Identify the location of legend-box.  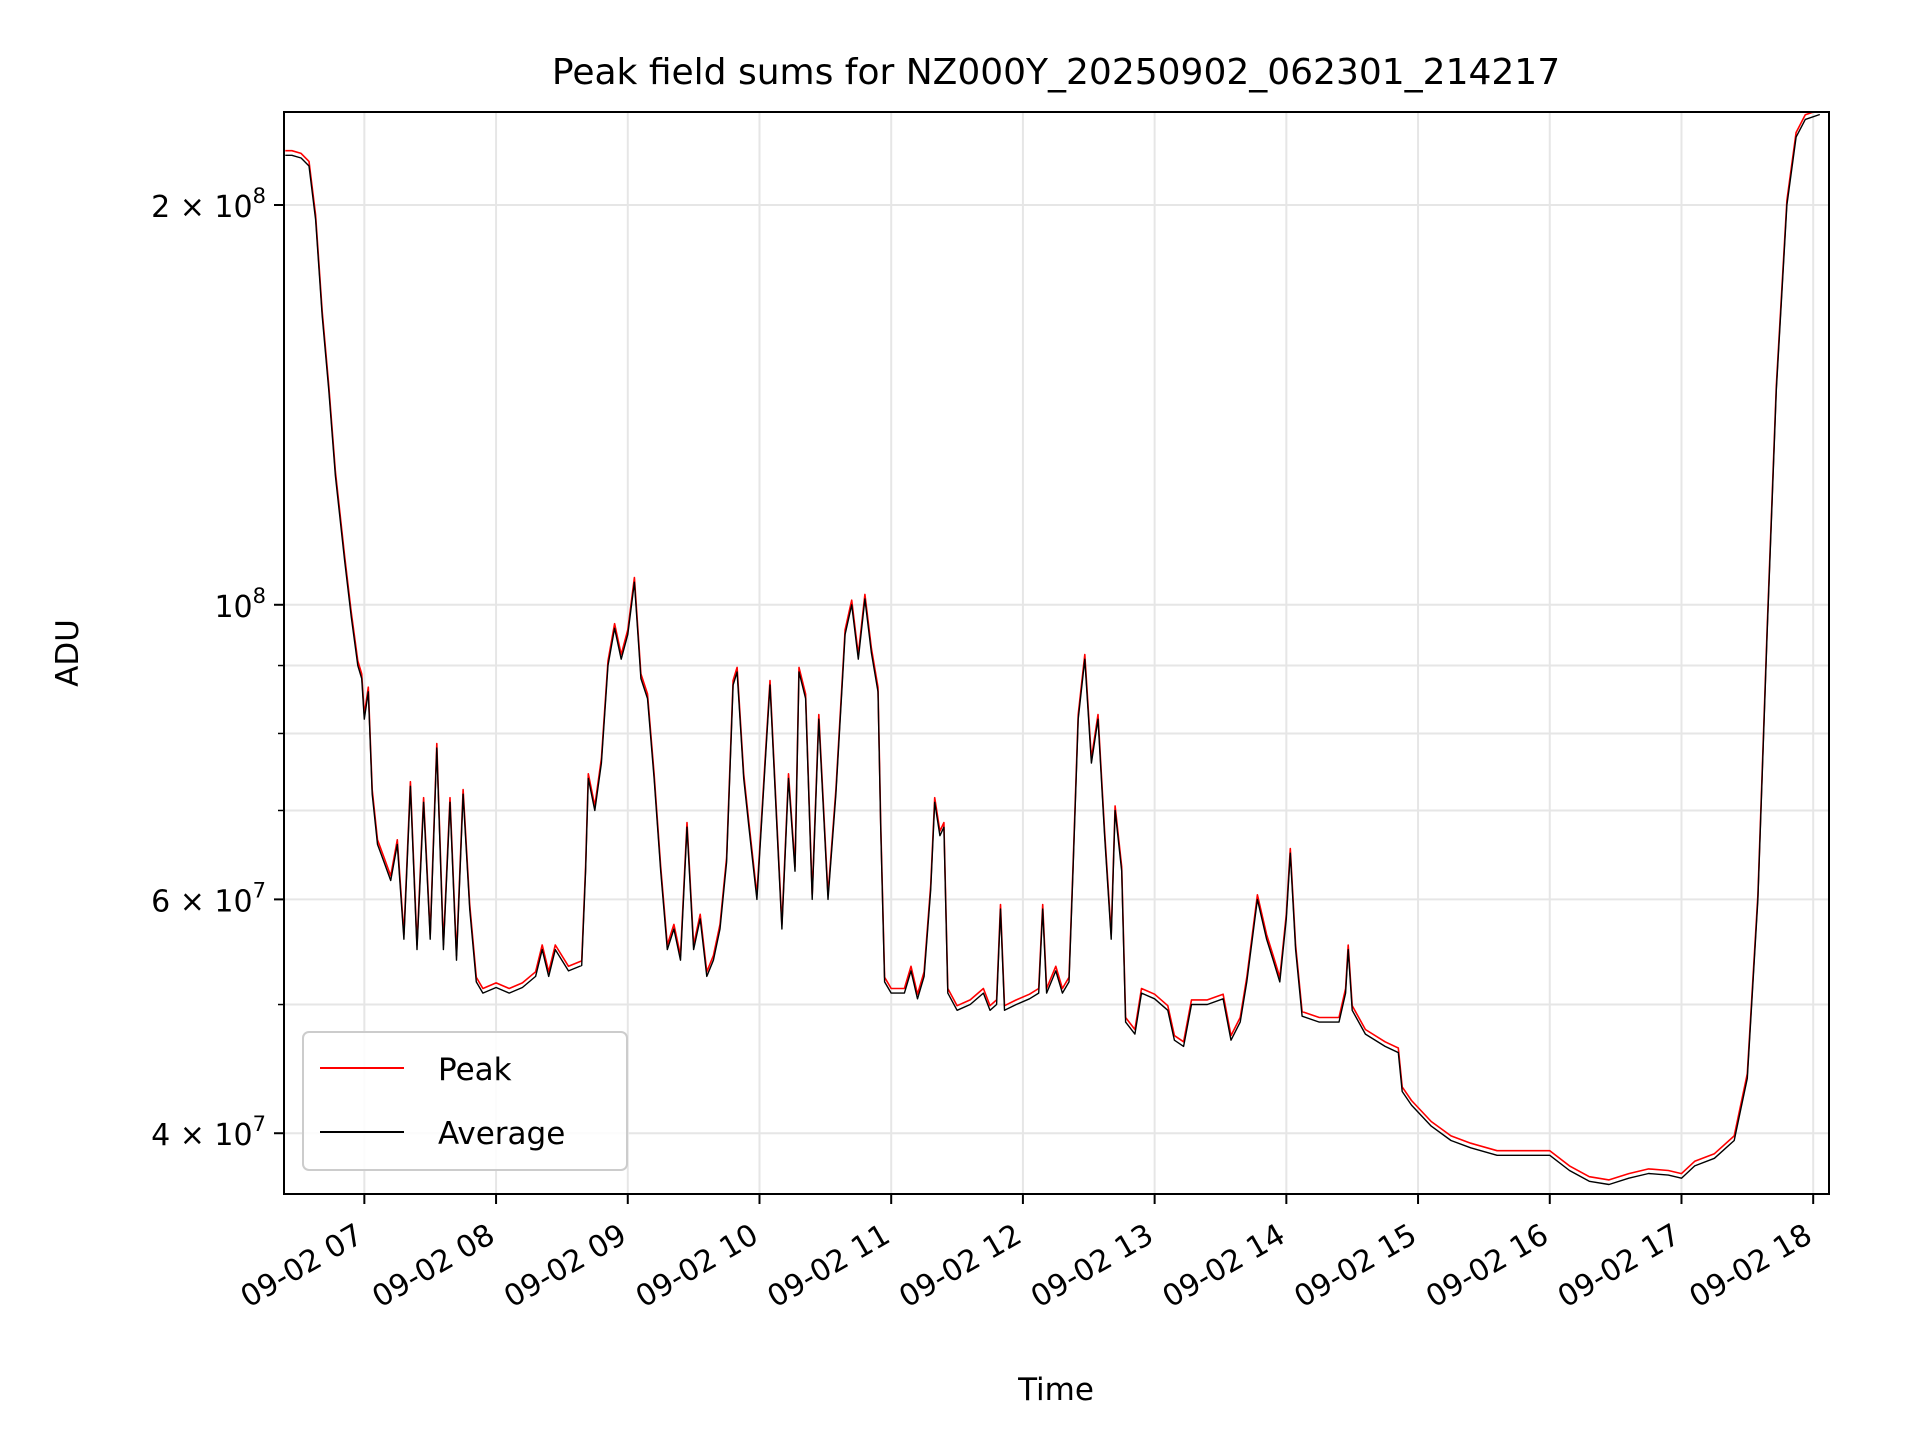
(465, 1101).